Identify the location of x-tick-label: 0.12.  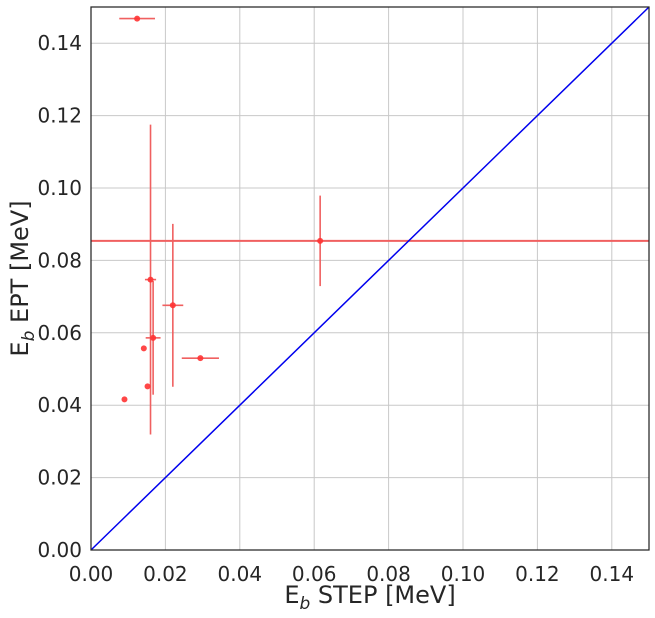
(537, 574).